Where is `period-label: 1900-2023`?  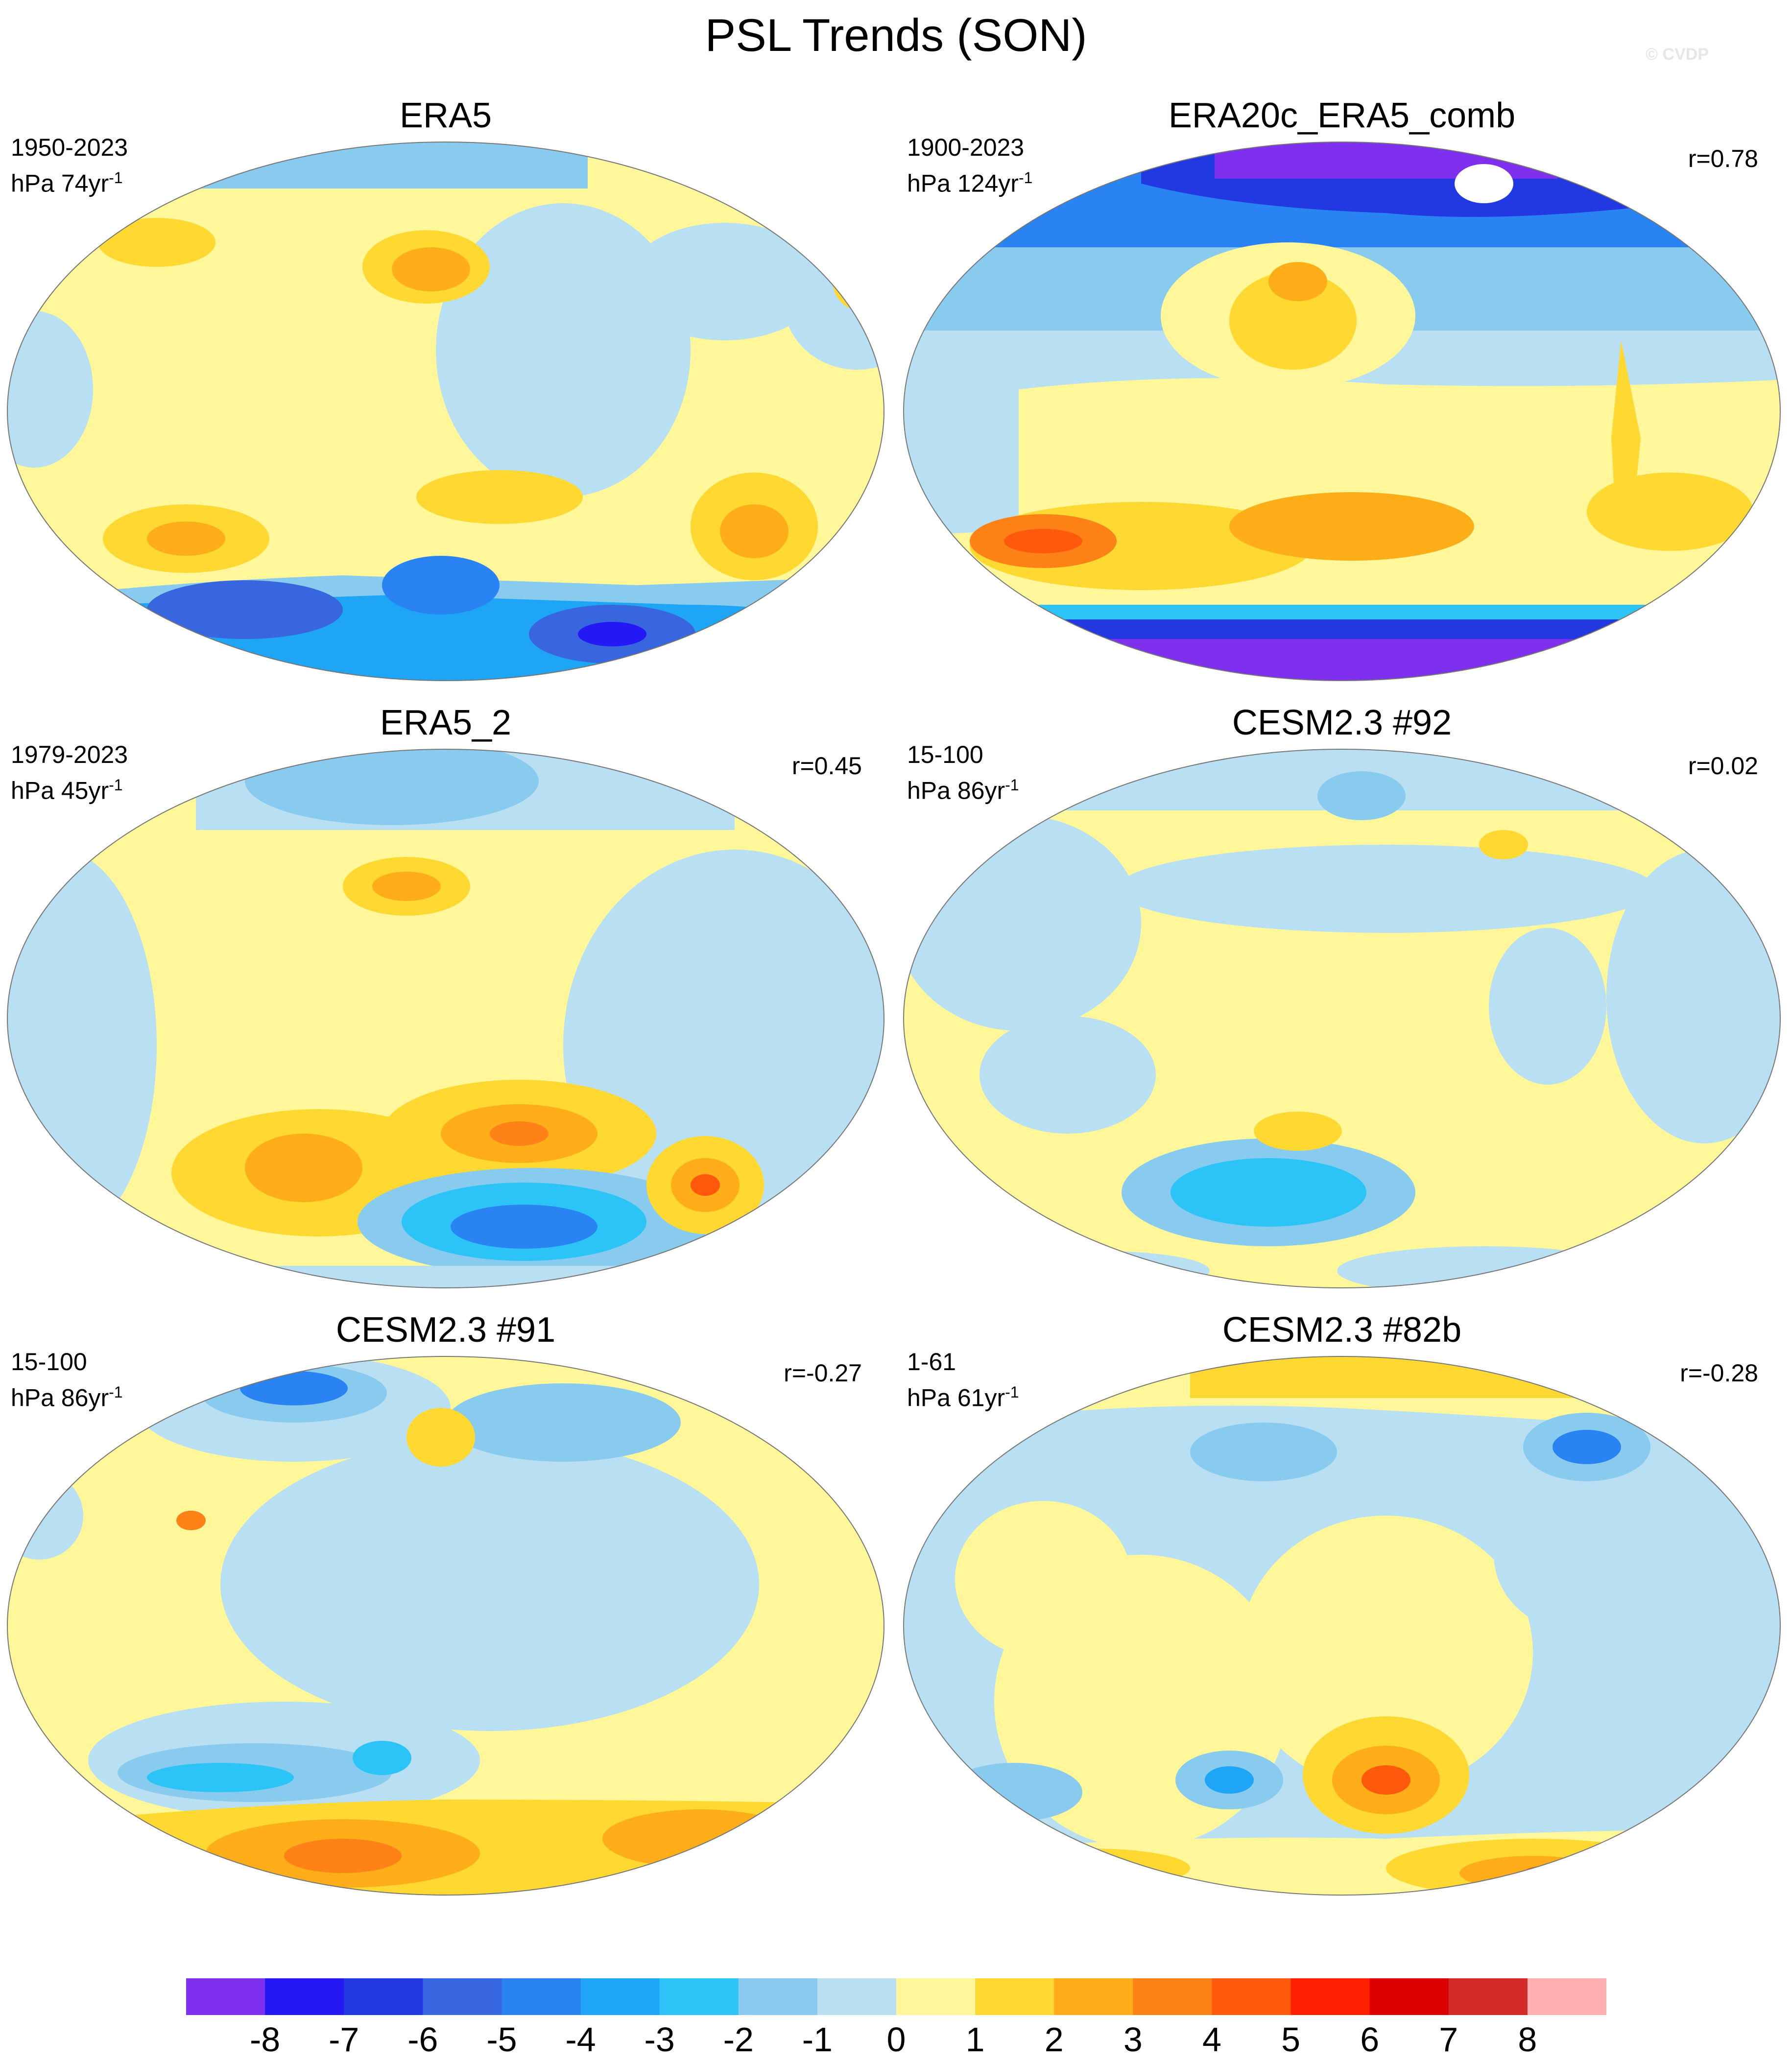 period-label: 1900-2023 is located at coordinates (966, 147).